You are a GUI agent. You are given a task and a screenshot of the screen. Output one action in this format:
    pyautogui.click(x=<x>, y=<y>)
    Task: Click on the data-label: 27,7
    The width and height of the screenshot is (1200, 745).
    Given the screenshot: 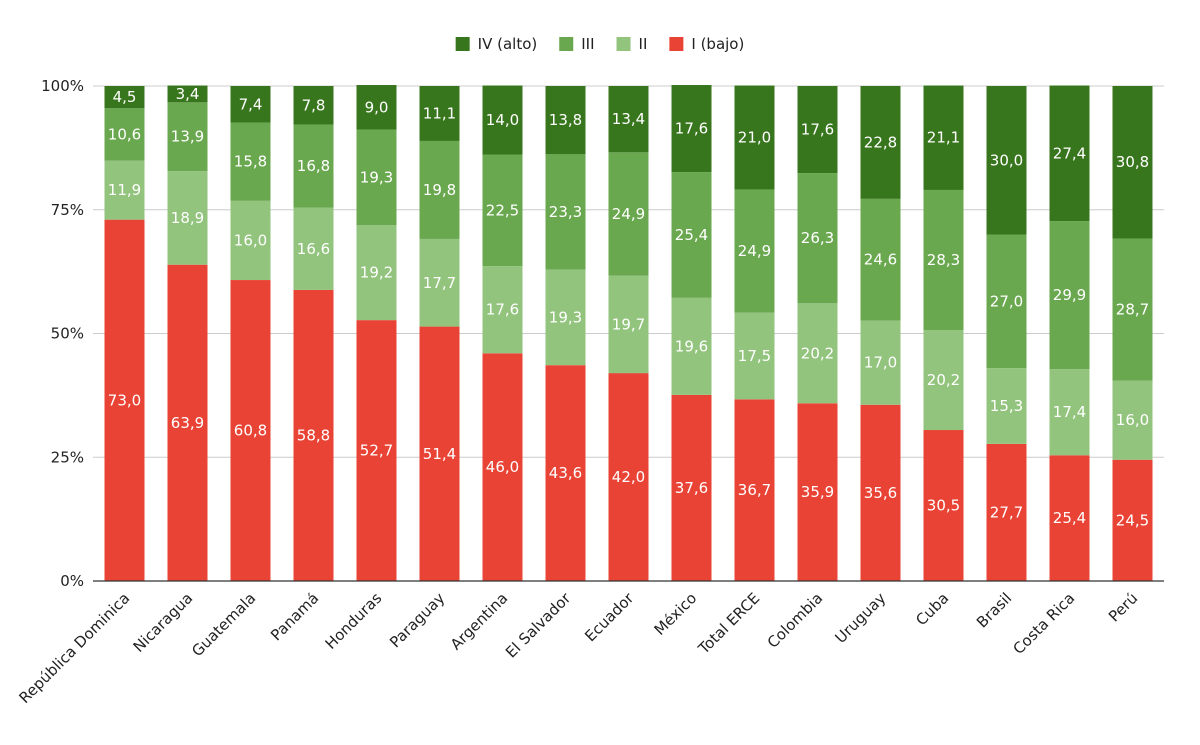 What is the action you would take?
    pyautogui.click(x=1006, y=512)
    